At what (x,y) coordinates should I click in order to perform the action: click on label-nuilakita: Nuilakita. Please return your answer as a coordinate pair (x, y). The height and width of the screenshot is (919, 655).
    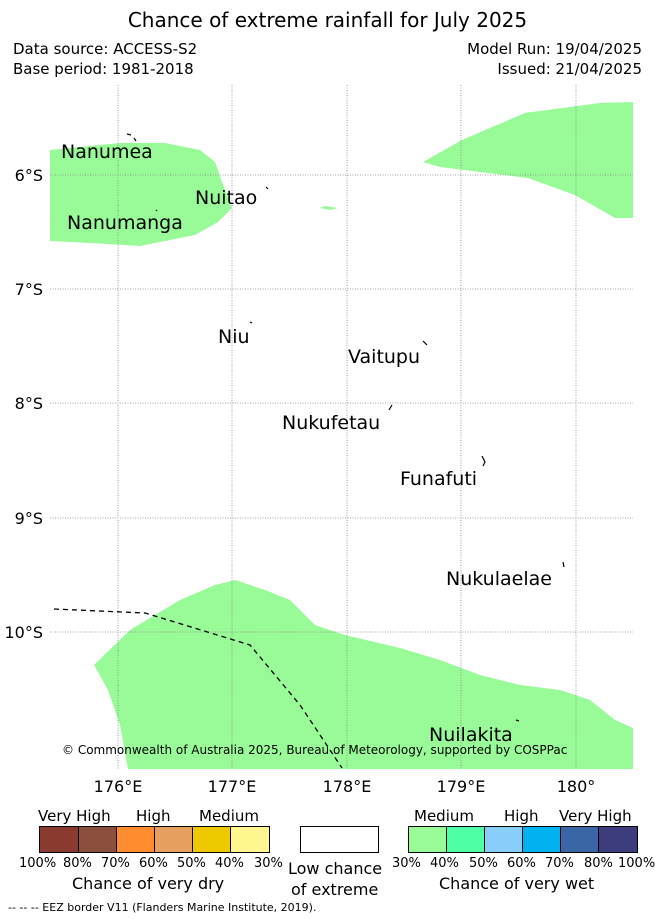
    Looking at the image, I should click on (471, 735).